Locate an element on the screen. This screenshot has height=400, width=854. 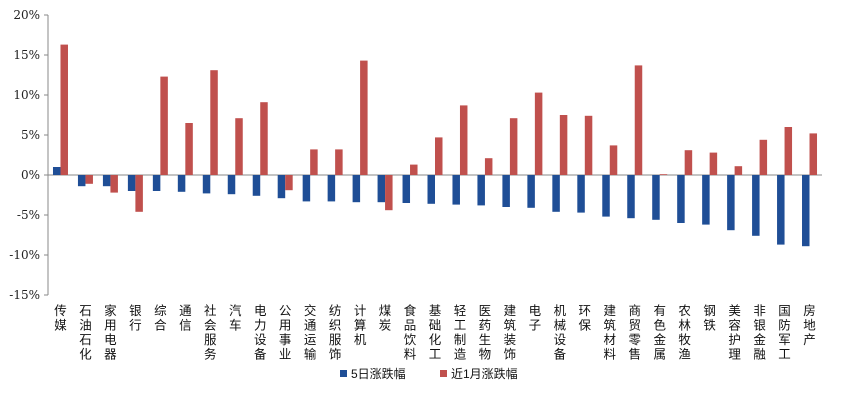
x-category-label: 环保 is located at coordinates (585, 318).